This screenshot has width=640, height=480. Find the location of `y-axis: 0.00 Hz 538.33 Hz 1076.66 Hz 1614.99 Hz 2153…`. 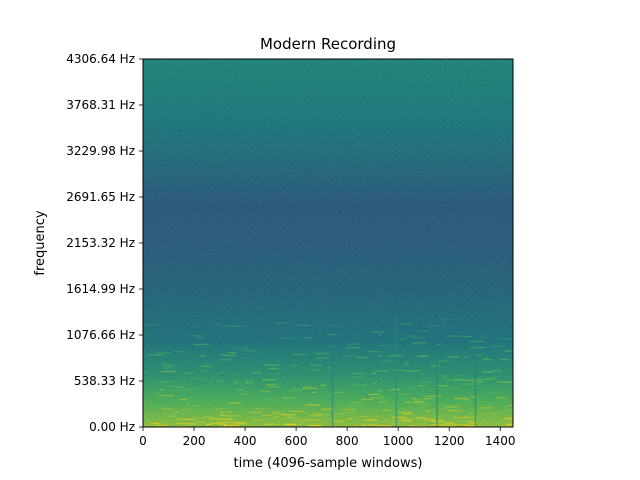

y-axis: 0.00 Hz 538.33 Hz 1076.66 Hz 1614.99 Hz 2153… is located at coordinates (104, 243).